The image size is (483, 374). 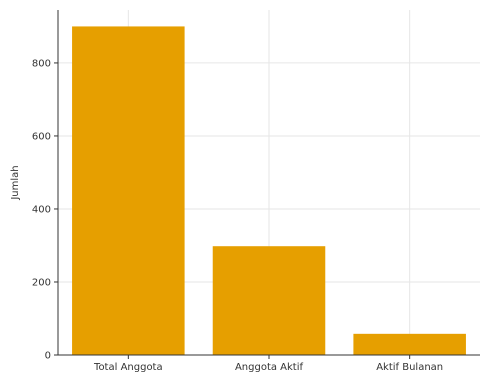 What do you see at coordinates (41, 282) in the screenshot?
I see `y-tick-label: 200` at bounding box center [41, 282].